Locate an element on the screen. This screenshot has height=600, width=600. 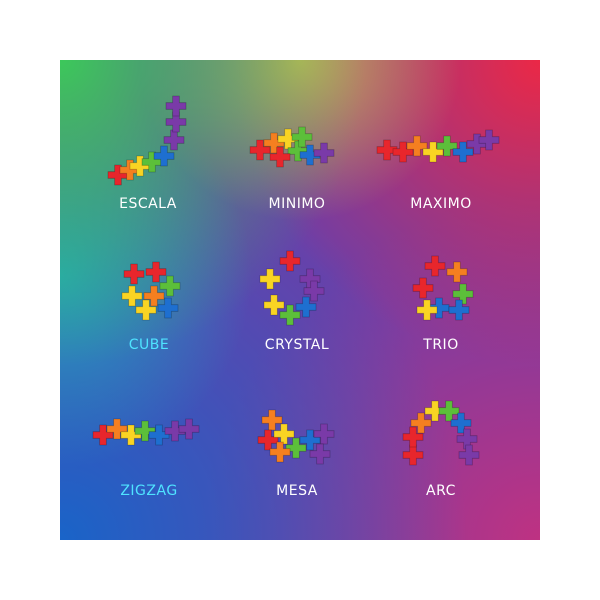
label-crystal: CRYSTAL is located at coordinates (297, 345).